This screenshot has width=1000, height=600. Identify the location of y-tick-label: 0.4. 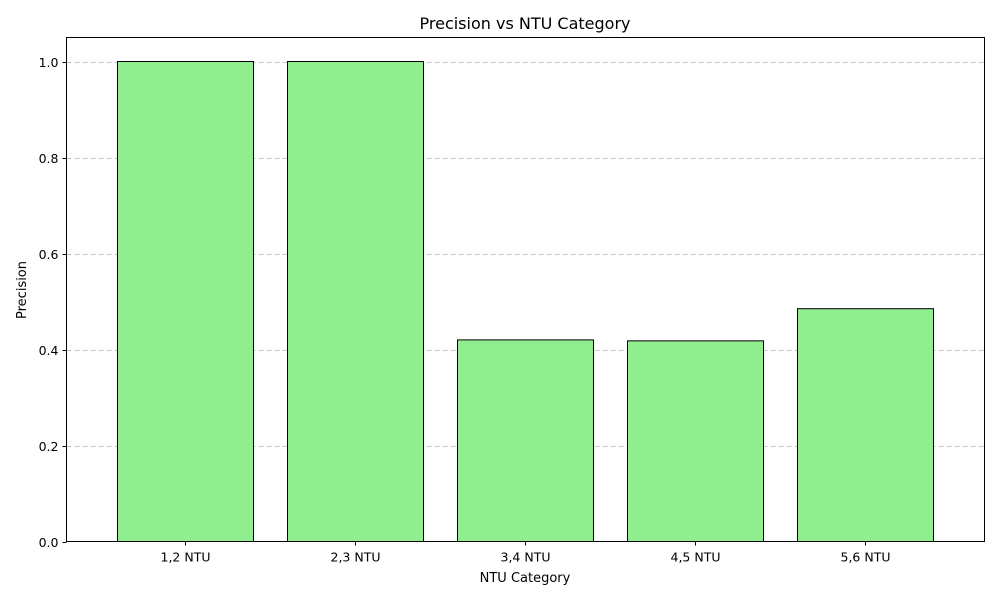
(49, 350).